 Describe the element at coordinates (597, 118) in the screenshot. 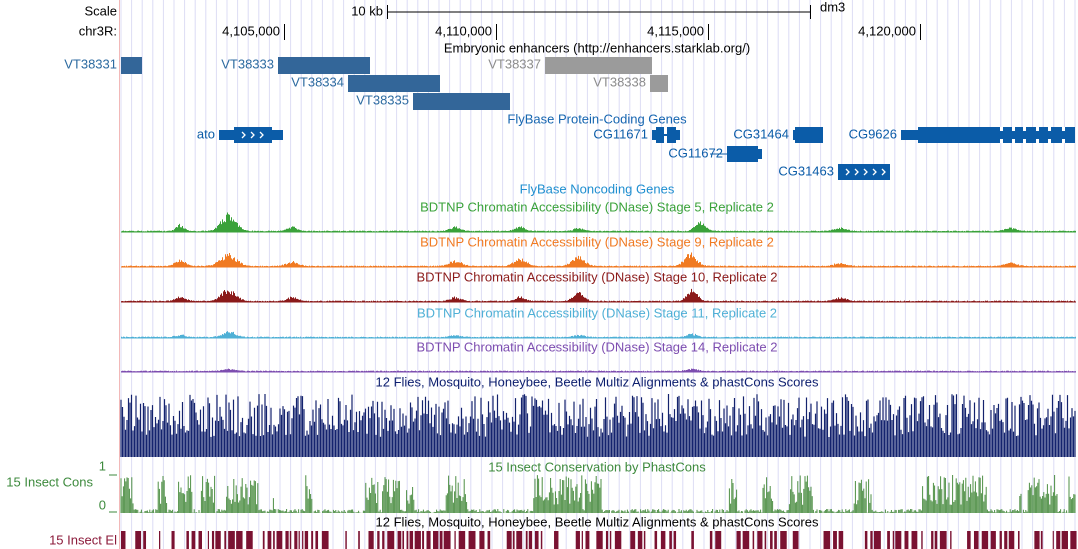

I see `track-title: FlyBase Protein-Coding Genes` at that location.